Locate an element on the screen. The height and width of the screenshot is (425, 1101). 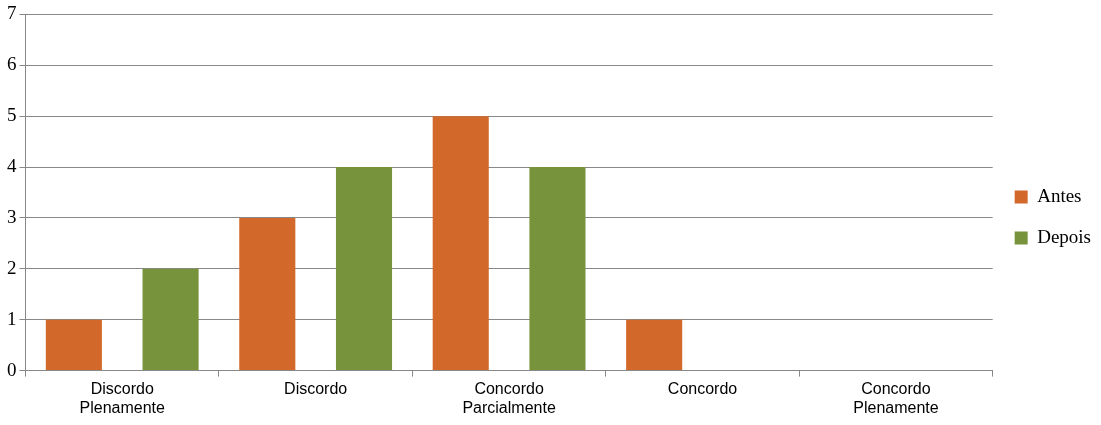
y-tick-label: 3 is located at coordinates (12, 216).